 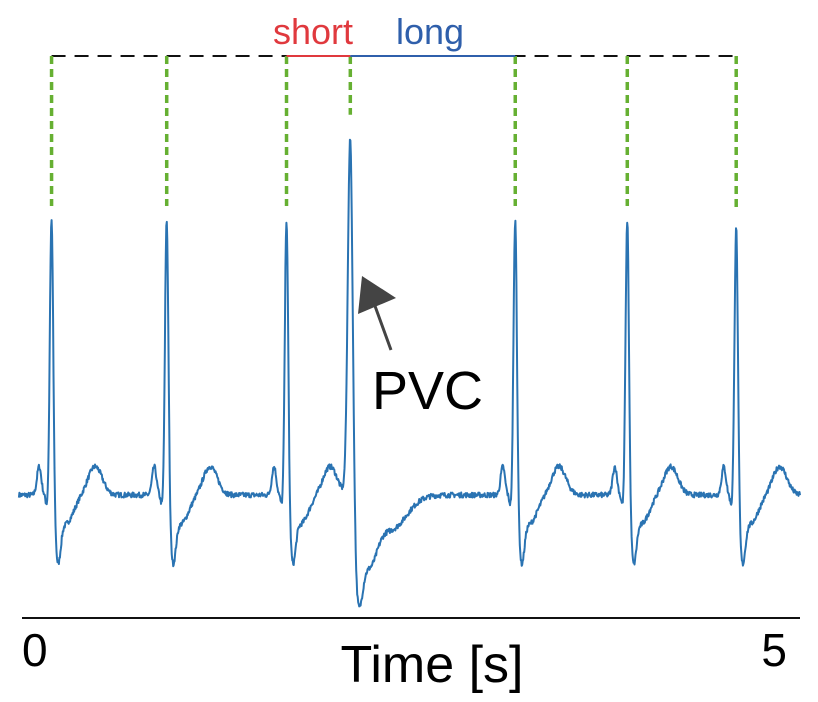 What do you see at coordinates (427, 391) in the screenshot?
I see `pvc-annotation-label: PVC` at bounding box center [427, 391].